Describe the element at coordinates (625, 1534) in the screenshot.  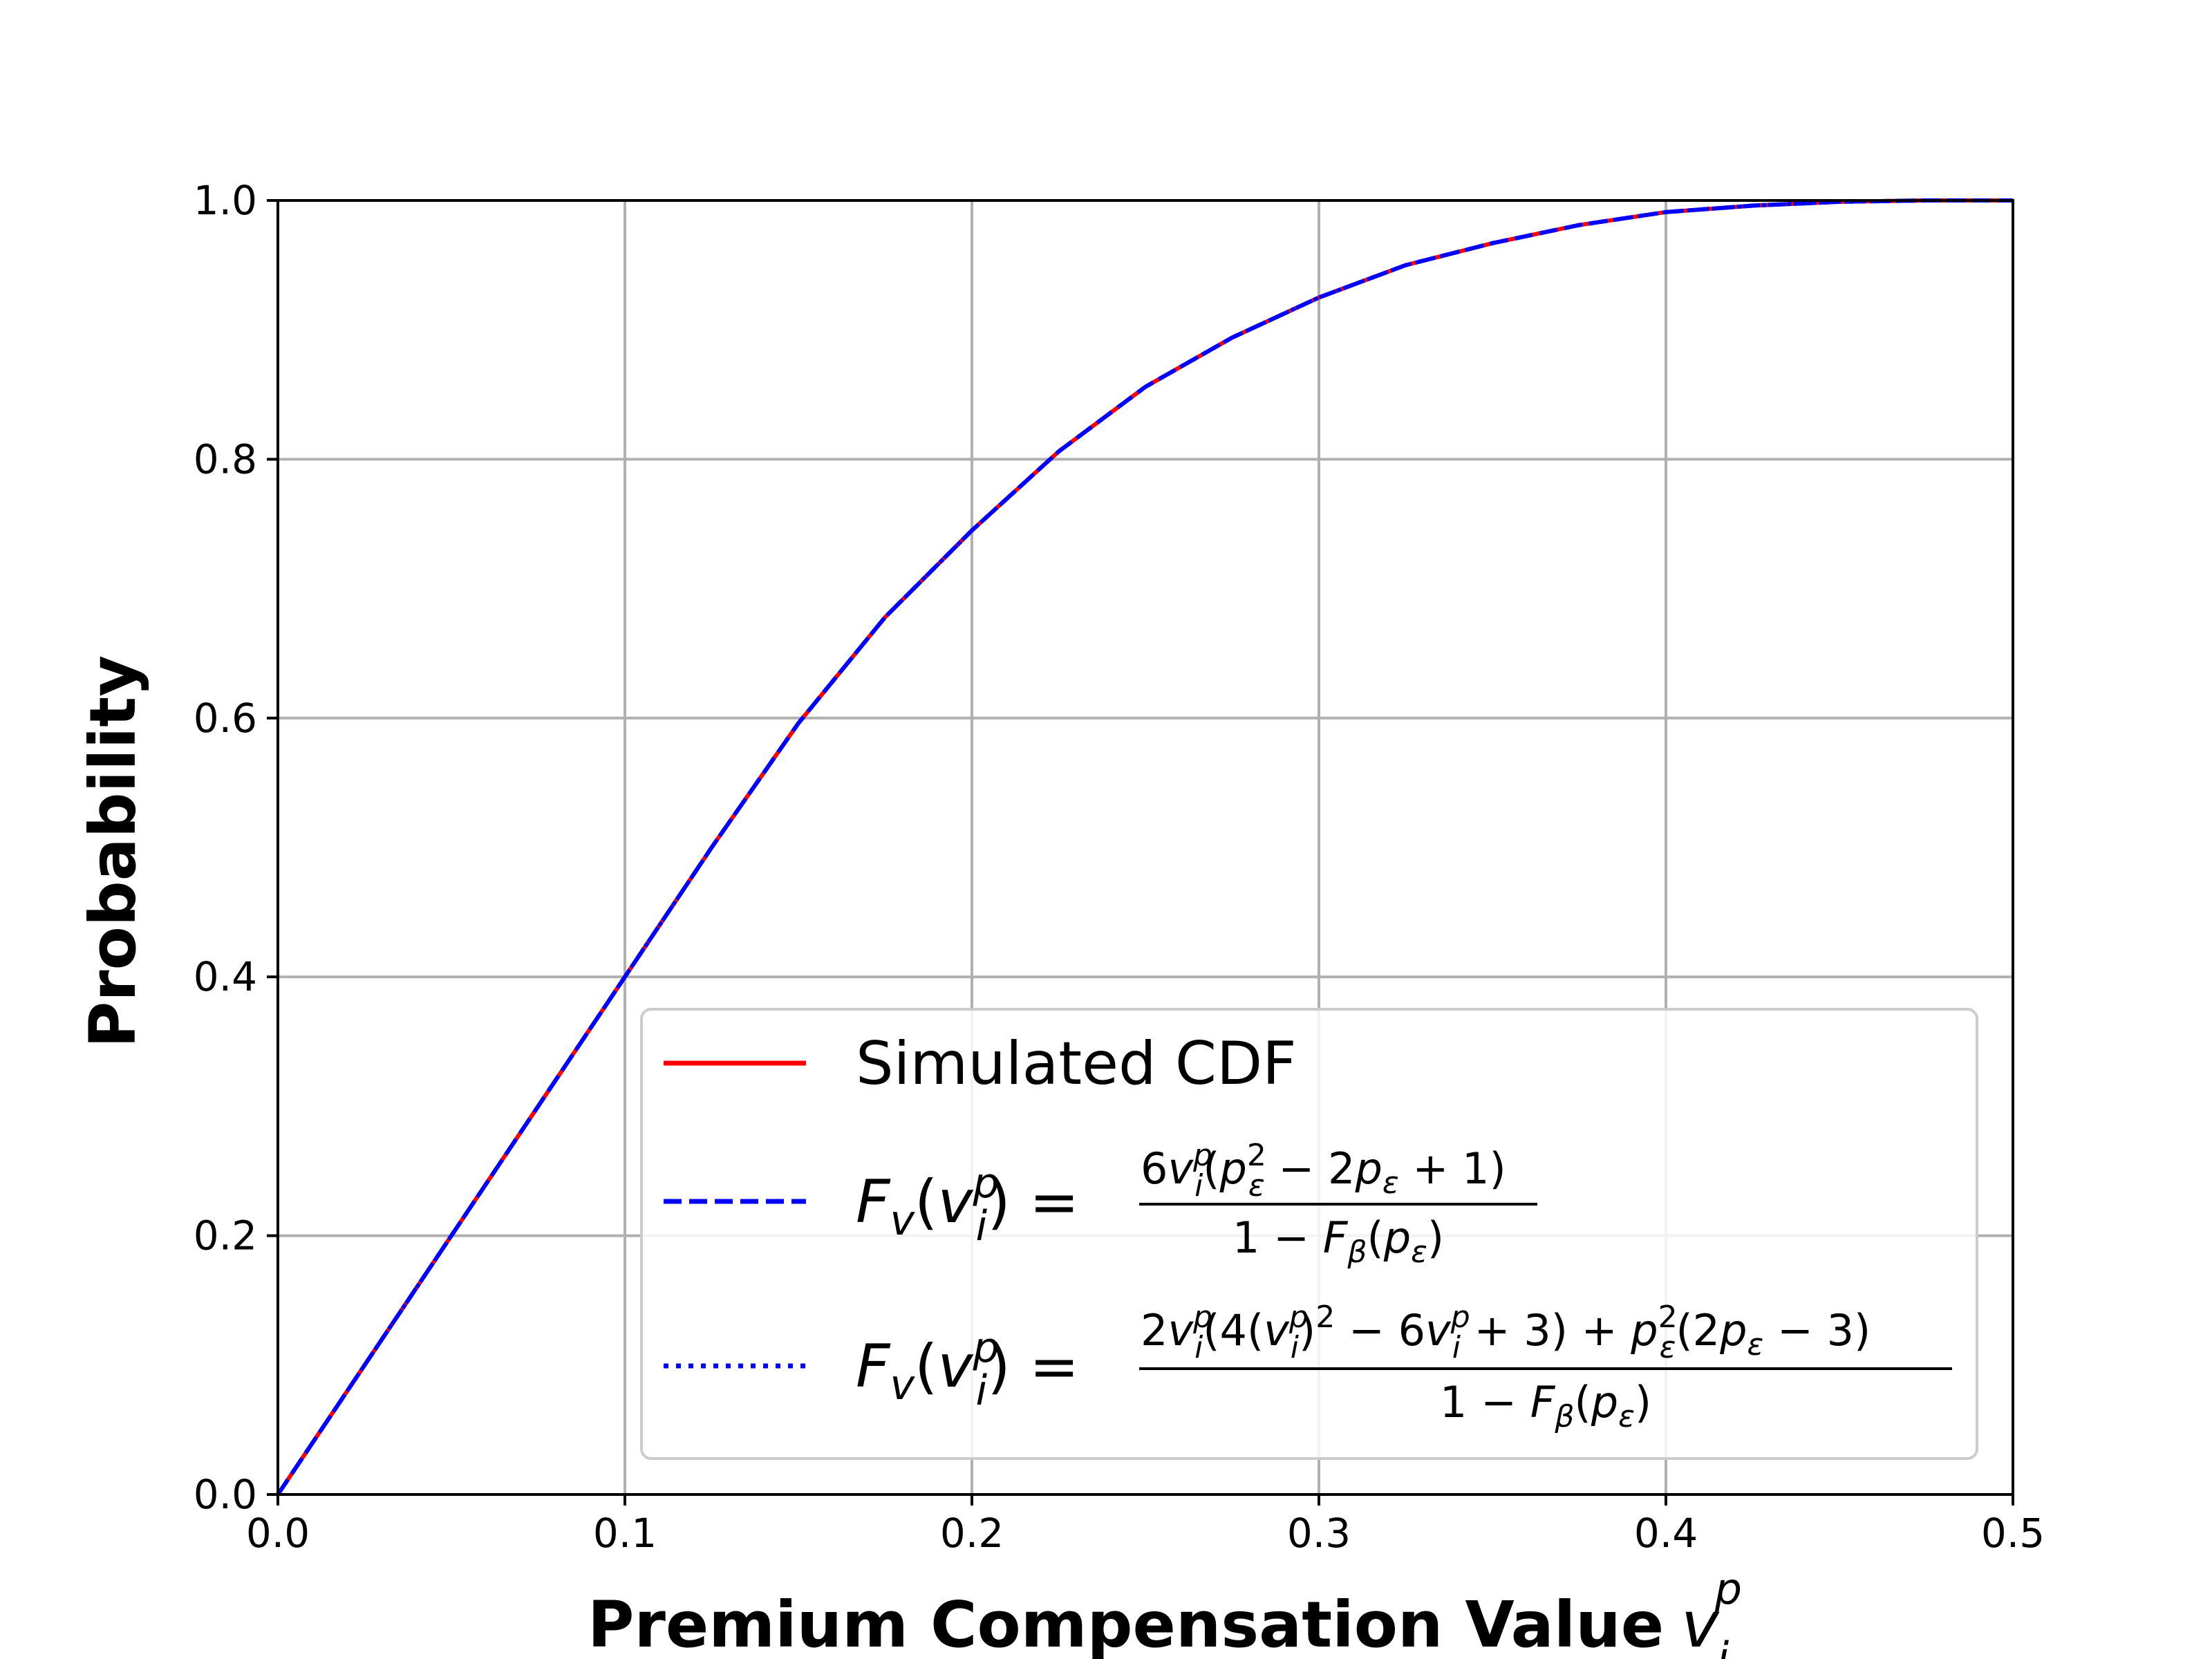
I see `x-tick-label: 0.1` at that location.